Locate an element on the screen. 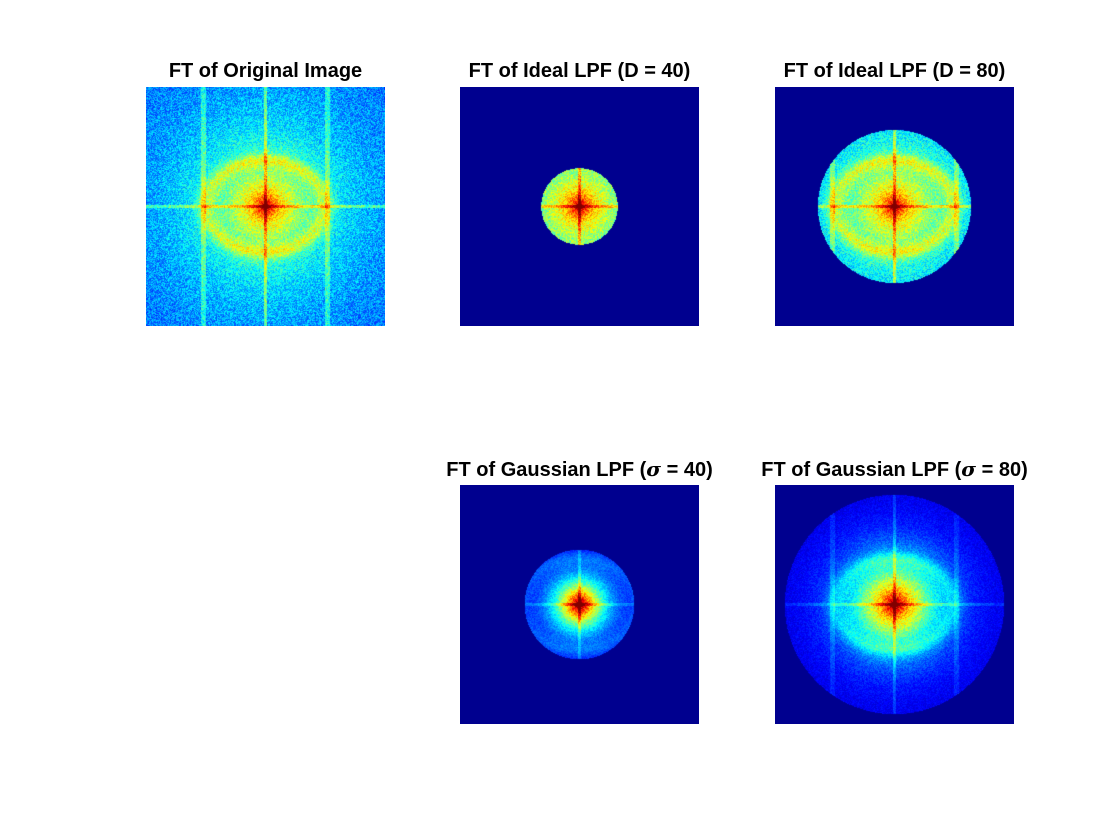  title-suffix: = 40) is located at coordinates (687, 470).